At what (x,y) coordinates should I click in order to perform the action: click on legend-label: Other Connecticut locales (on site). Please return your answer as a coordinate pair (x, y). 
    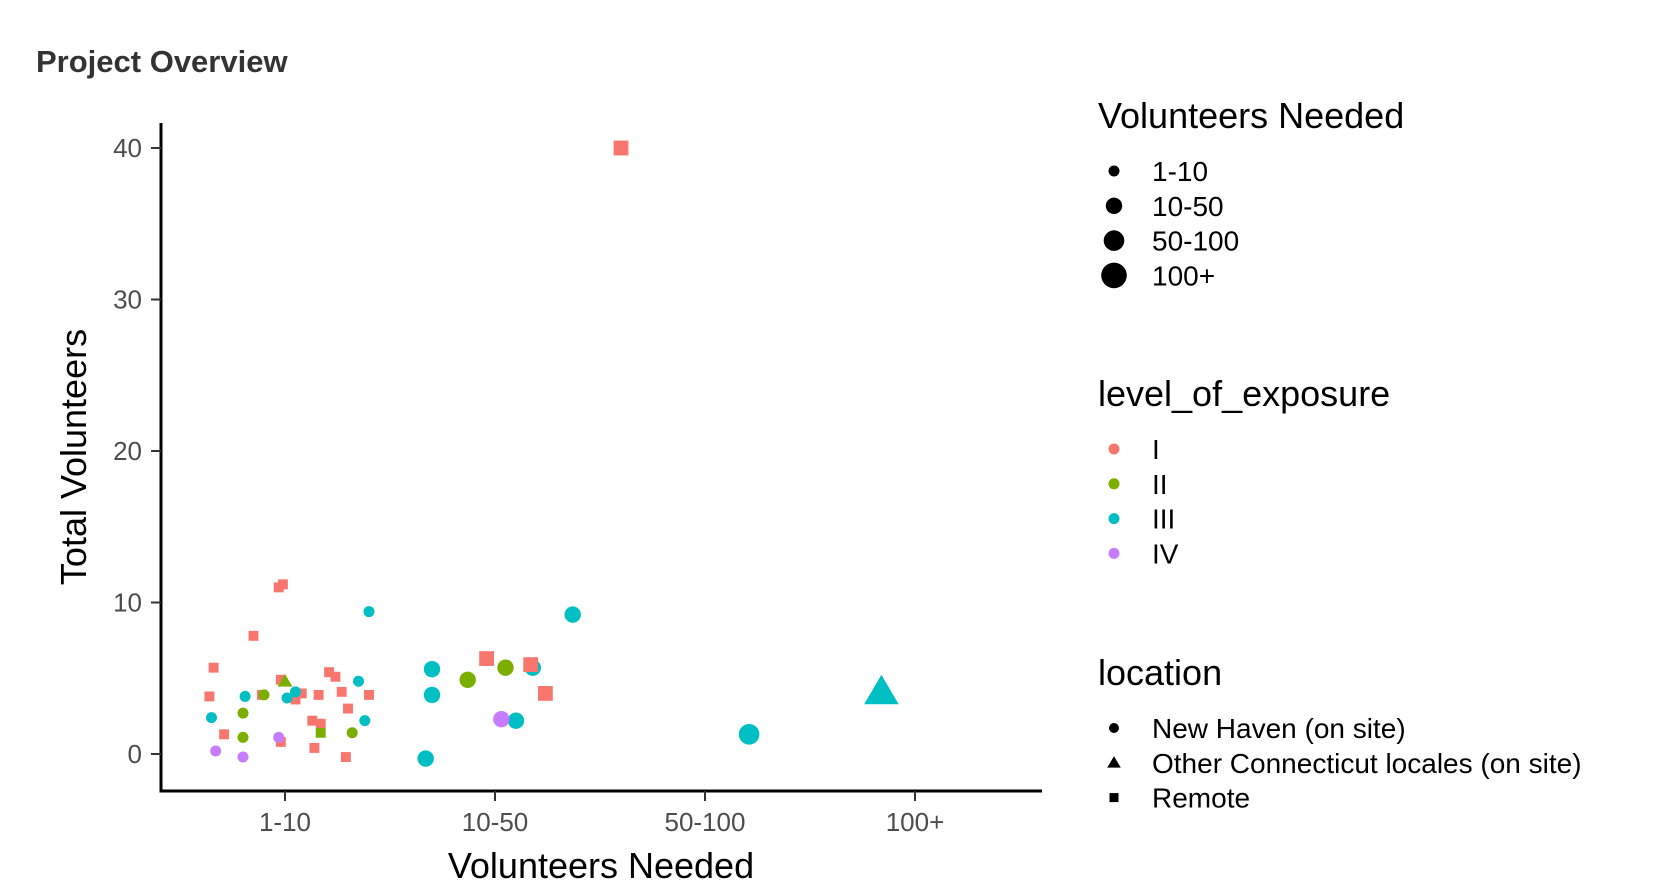
    Looking at the image, I should click on (1367, 763).